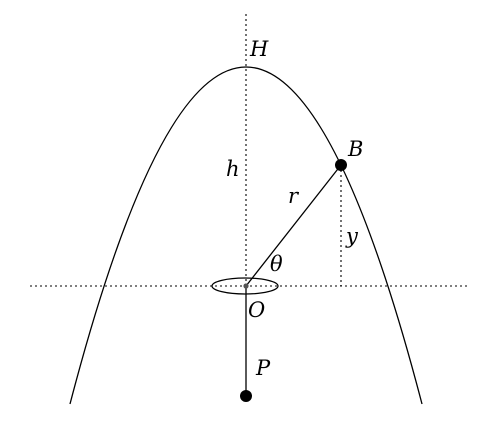  I want to click on label-r: r, so click(294, 196).